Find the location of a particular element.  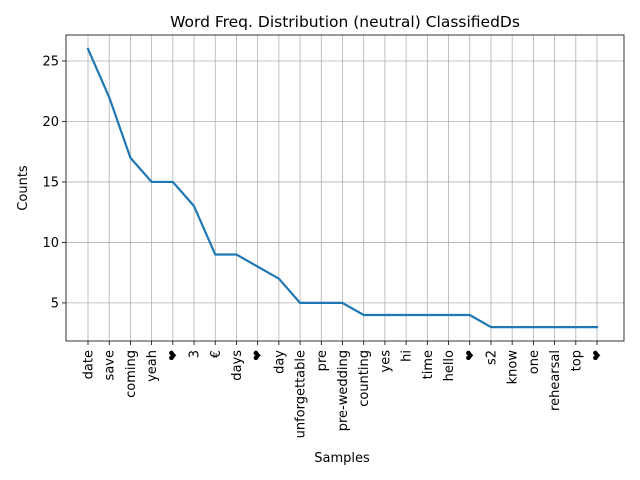

x-tick-label: s2 is located at coordinates (491, 357).